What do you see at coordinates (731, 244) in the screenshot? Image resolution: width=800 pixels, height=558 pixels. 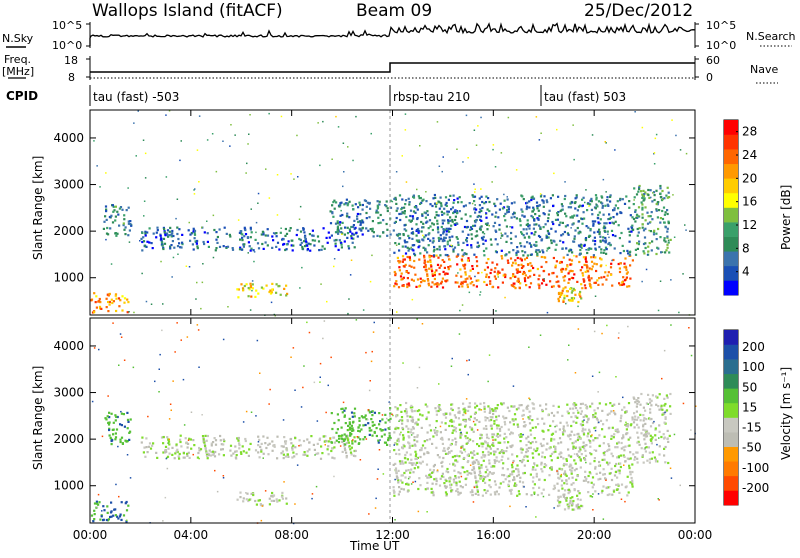 I see `colorbar-cell` at bounding box center [731, 244].